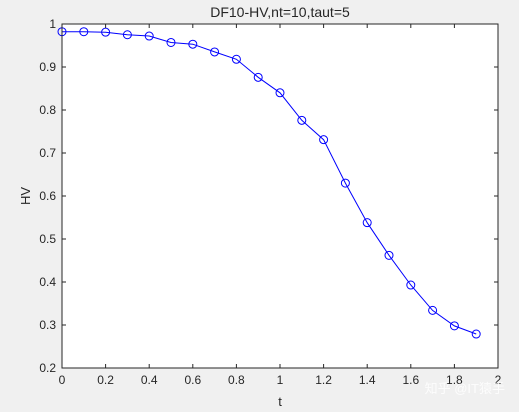  What do you see at coordinates (47, 239) in the screenshot?
I see `y-tick-label: 0.5` at bounding box center [47, 239].